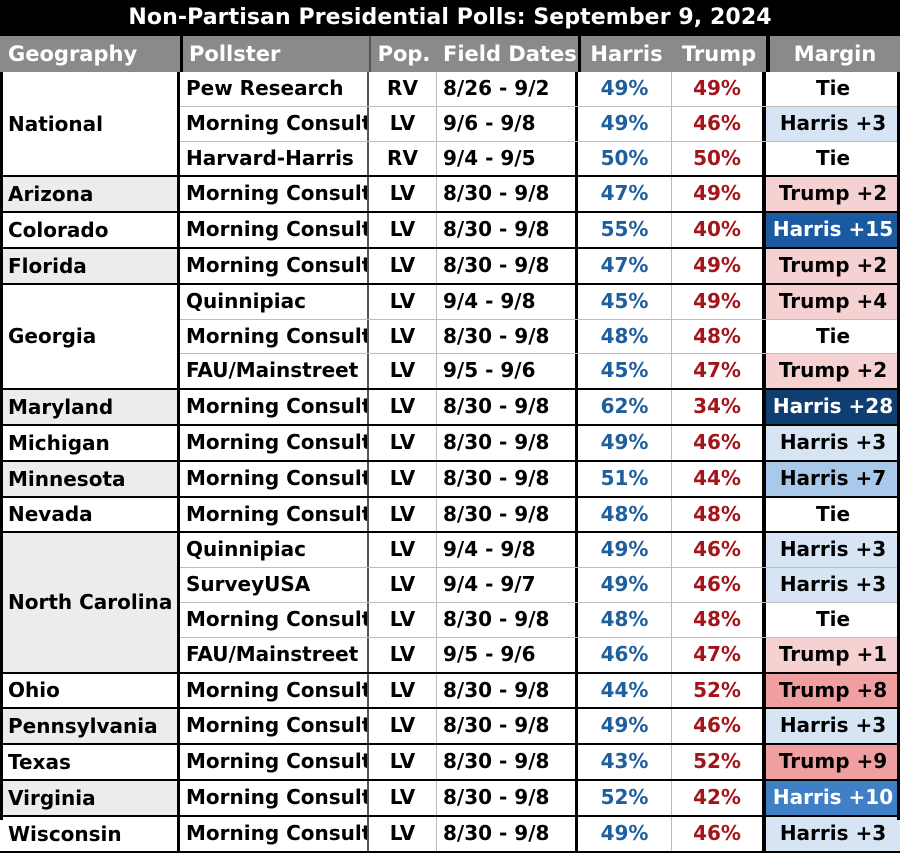  I want to click on table-row: FAU/Mainstreet LV 9/5 - 9/6 45% 47% Trump +2, so click(540, 371).